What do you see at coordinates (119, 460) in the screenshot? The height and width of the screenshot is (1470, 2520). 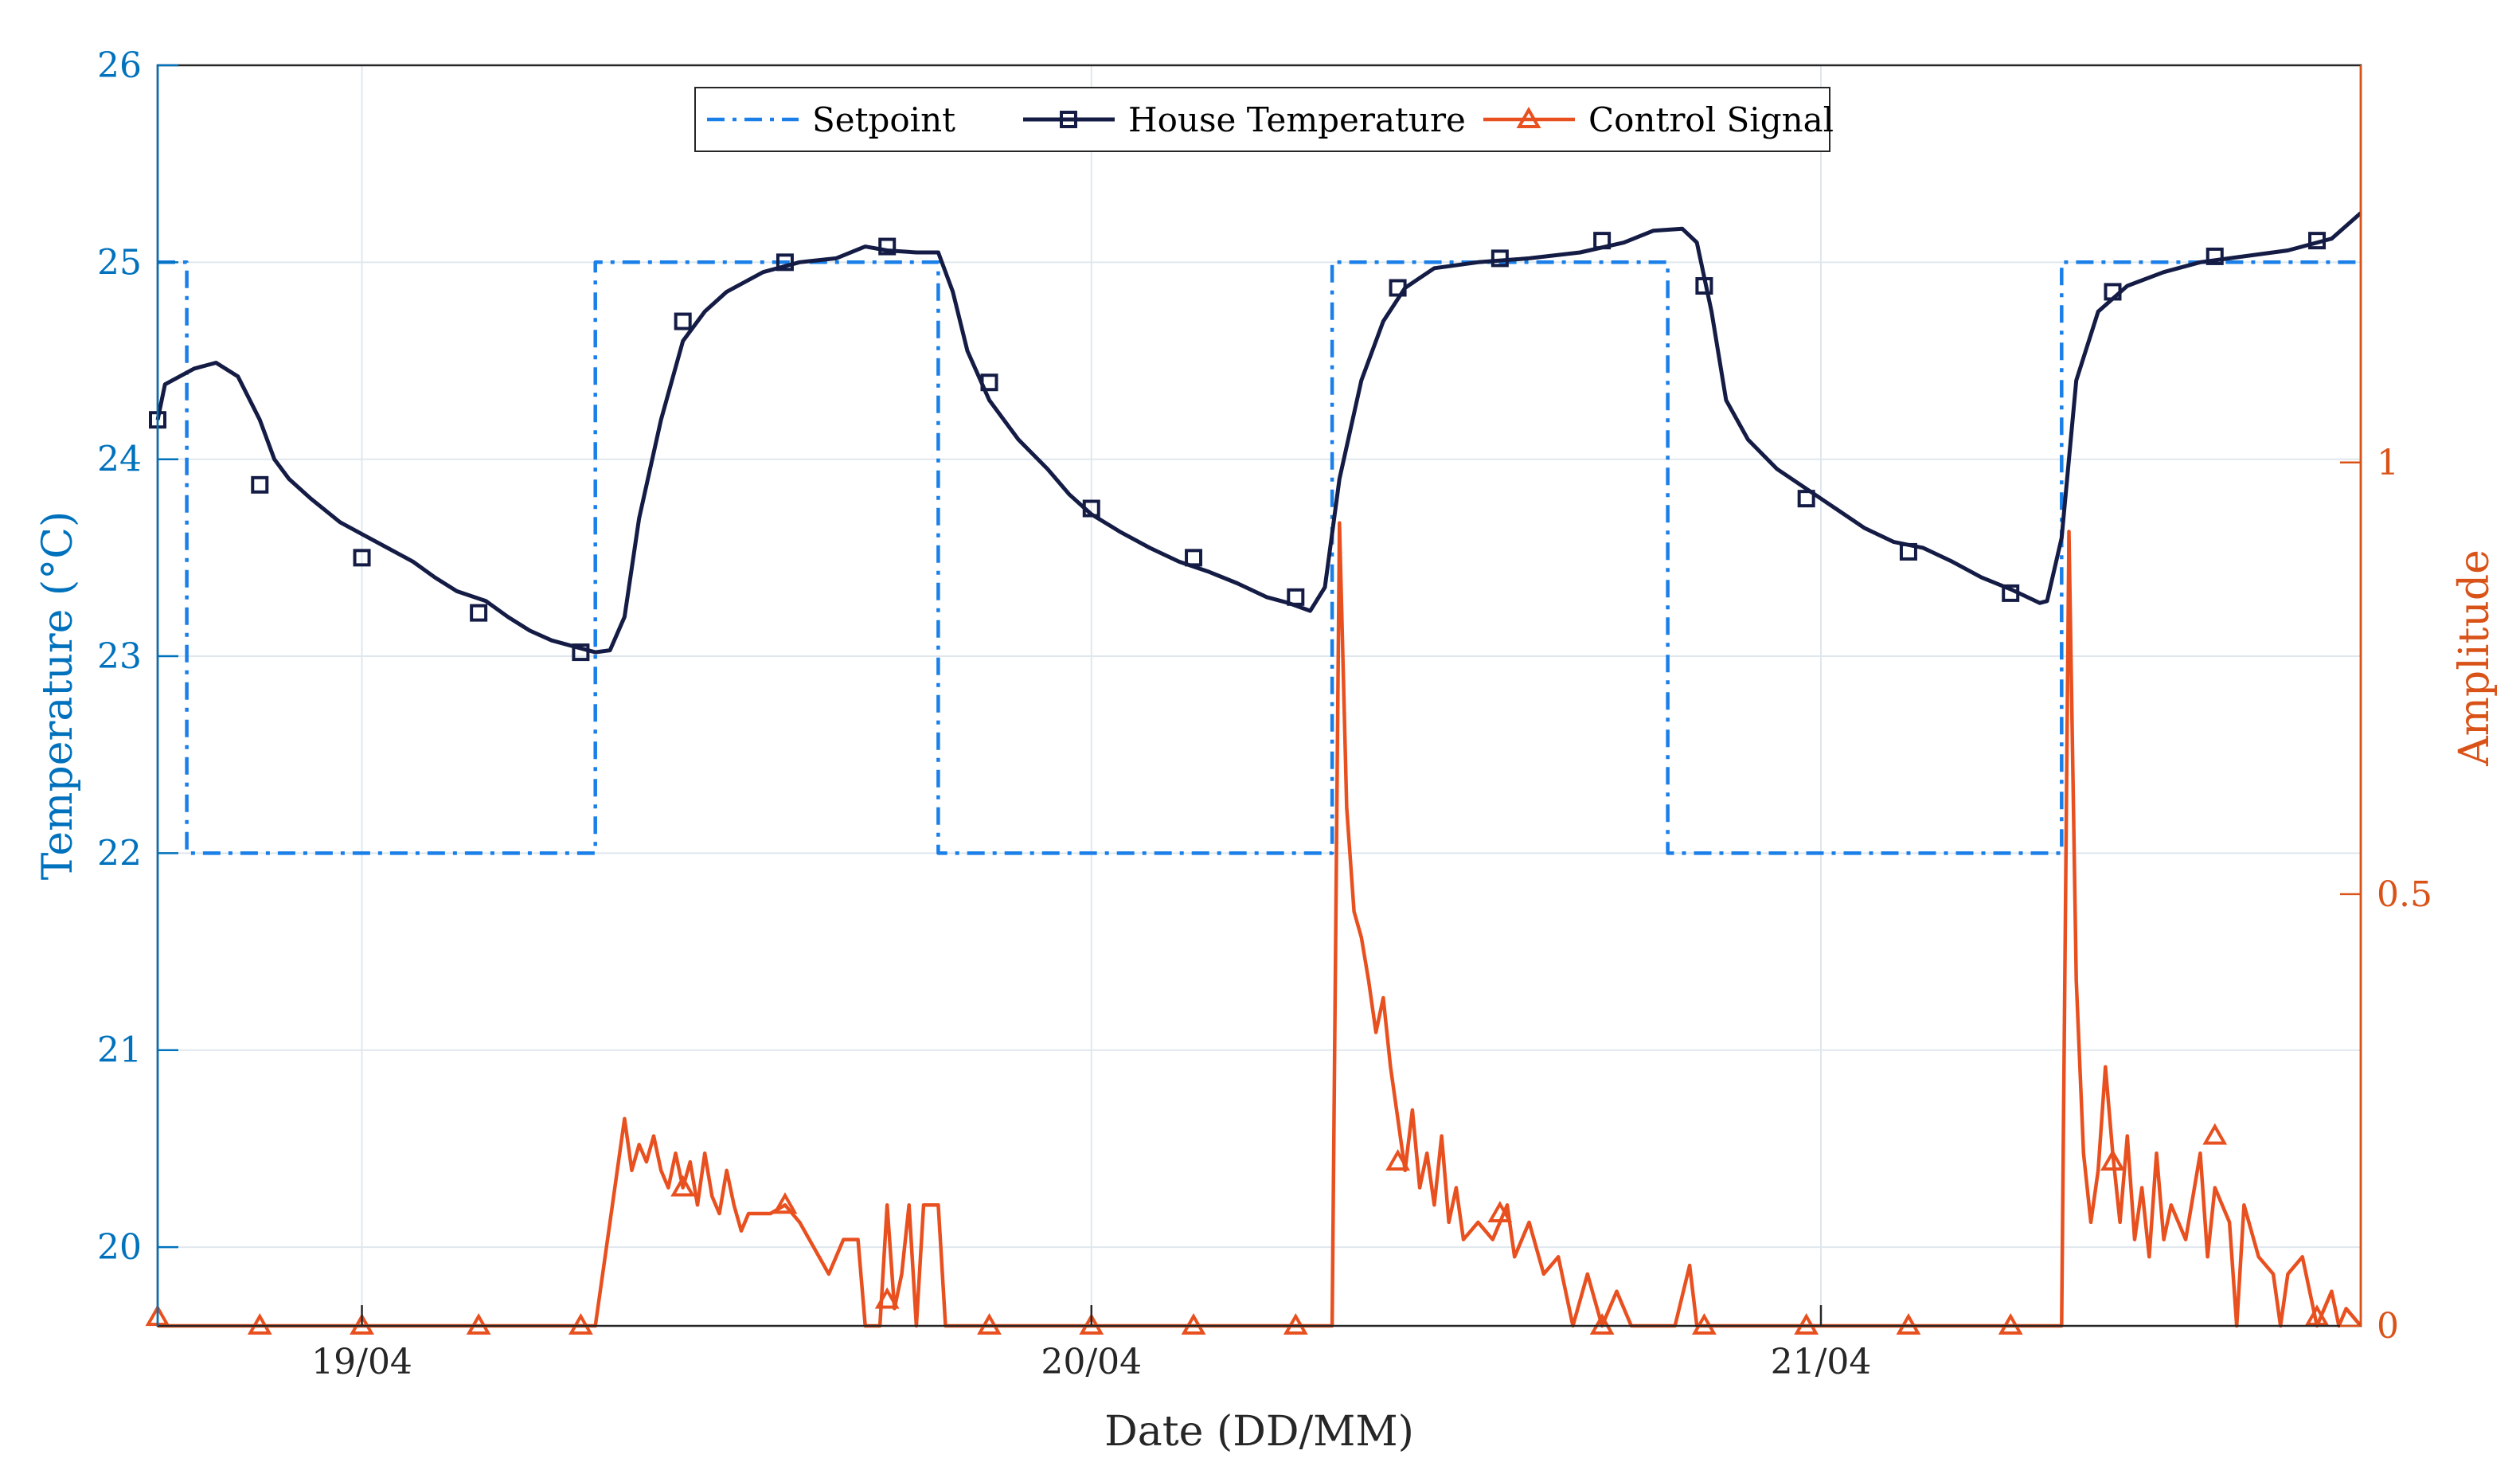 I see `left-tick-label: 24` at bounding box center [119, 460].